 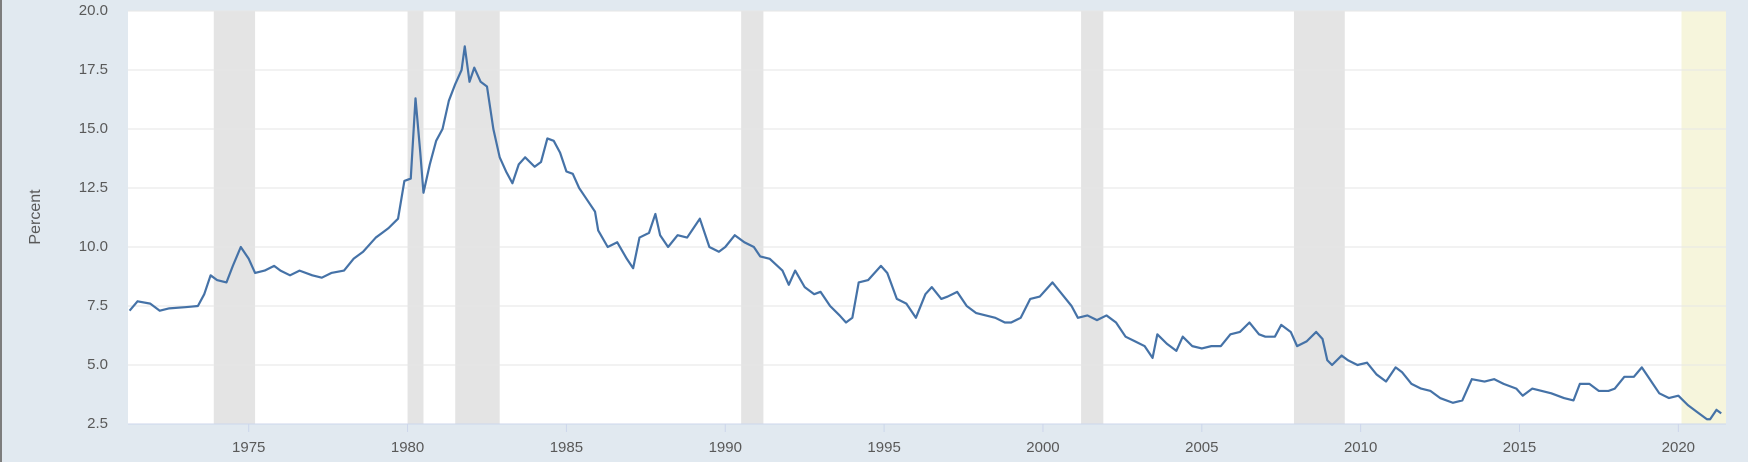 What do you see at coordinates (883, 447) in the screenshot?
I see `x-tick-label: 1995` at bounding box center [883, 447].